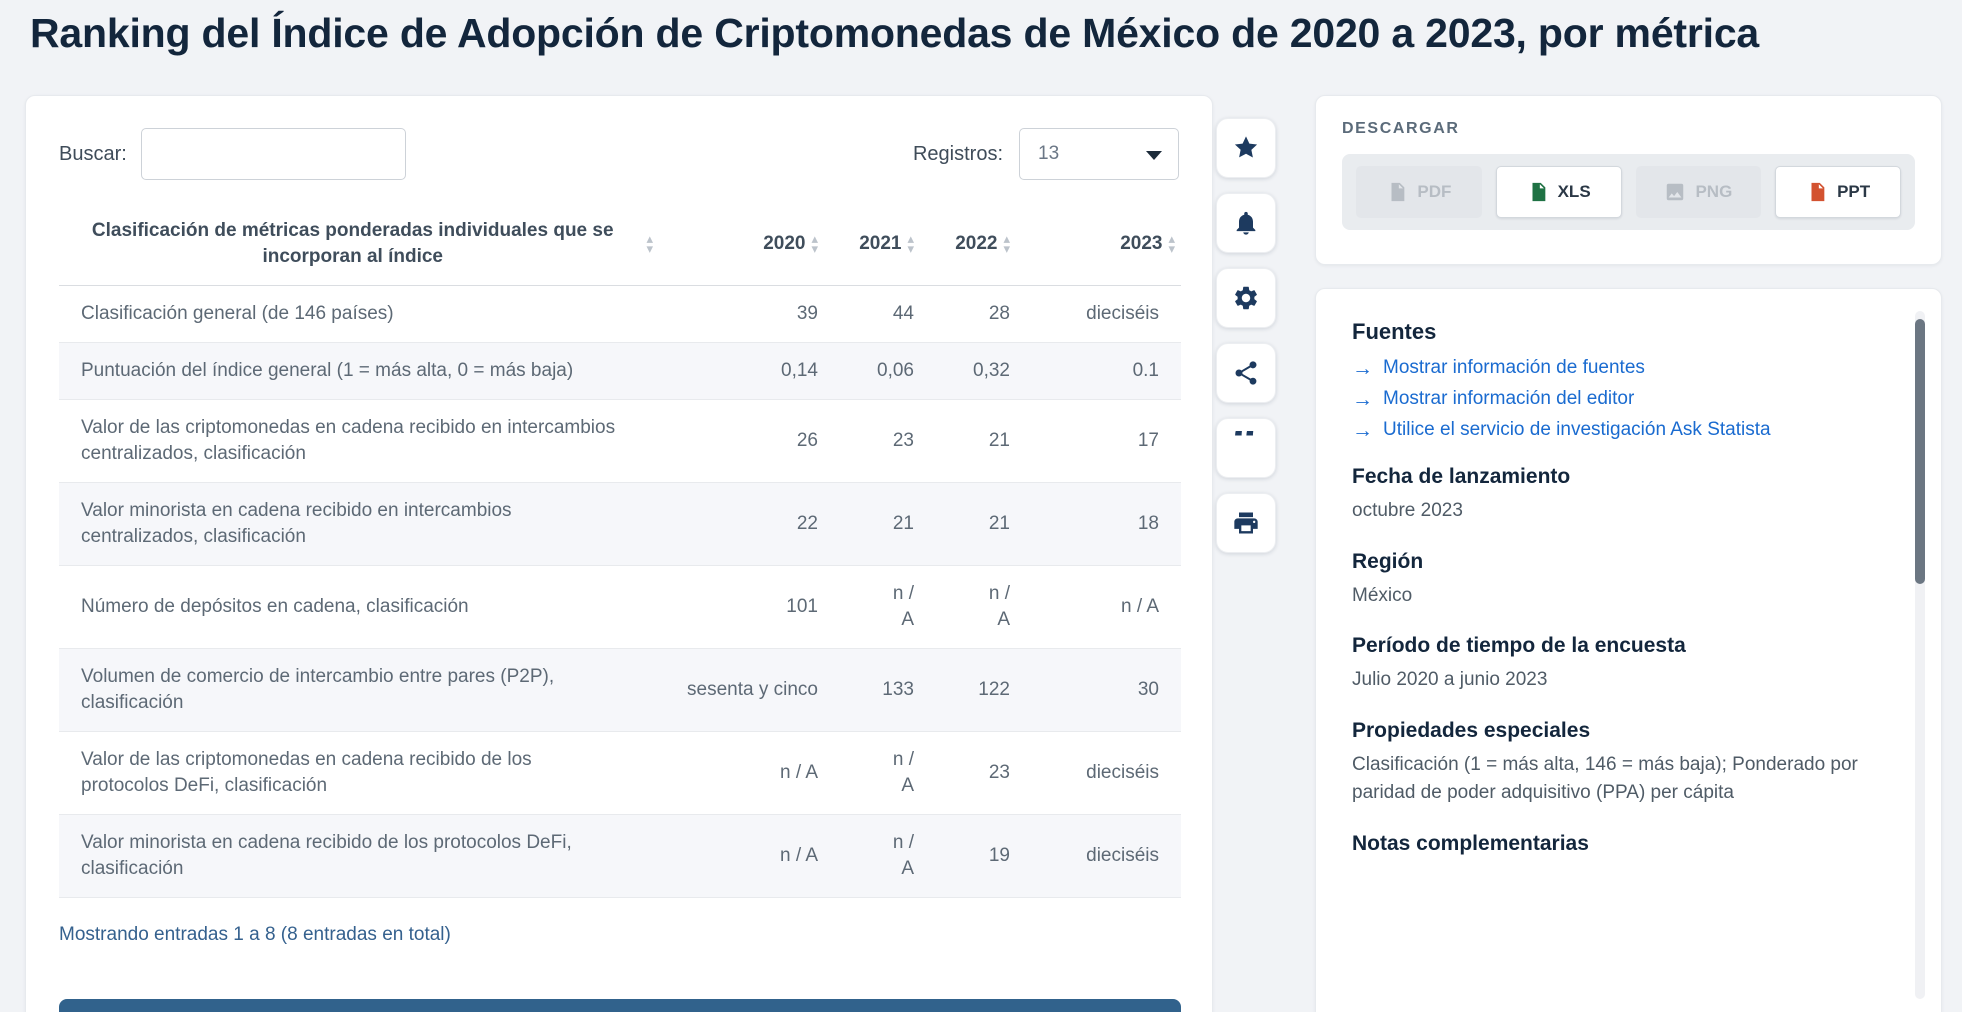 The width and height of the screenshot is (1962, 1012). I want to click on share-button, so click(1246, 373).